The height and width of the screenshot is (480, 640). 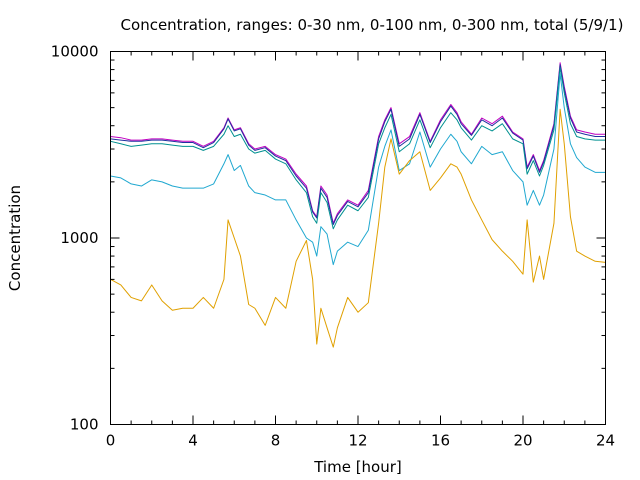 I want to click on x-tick-label: 24, so click(x=605, y=441).